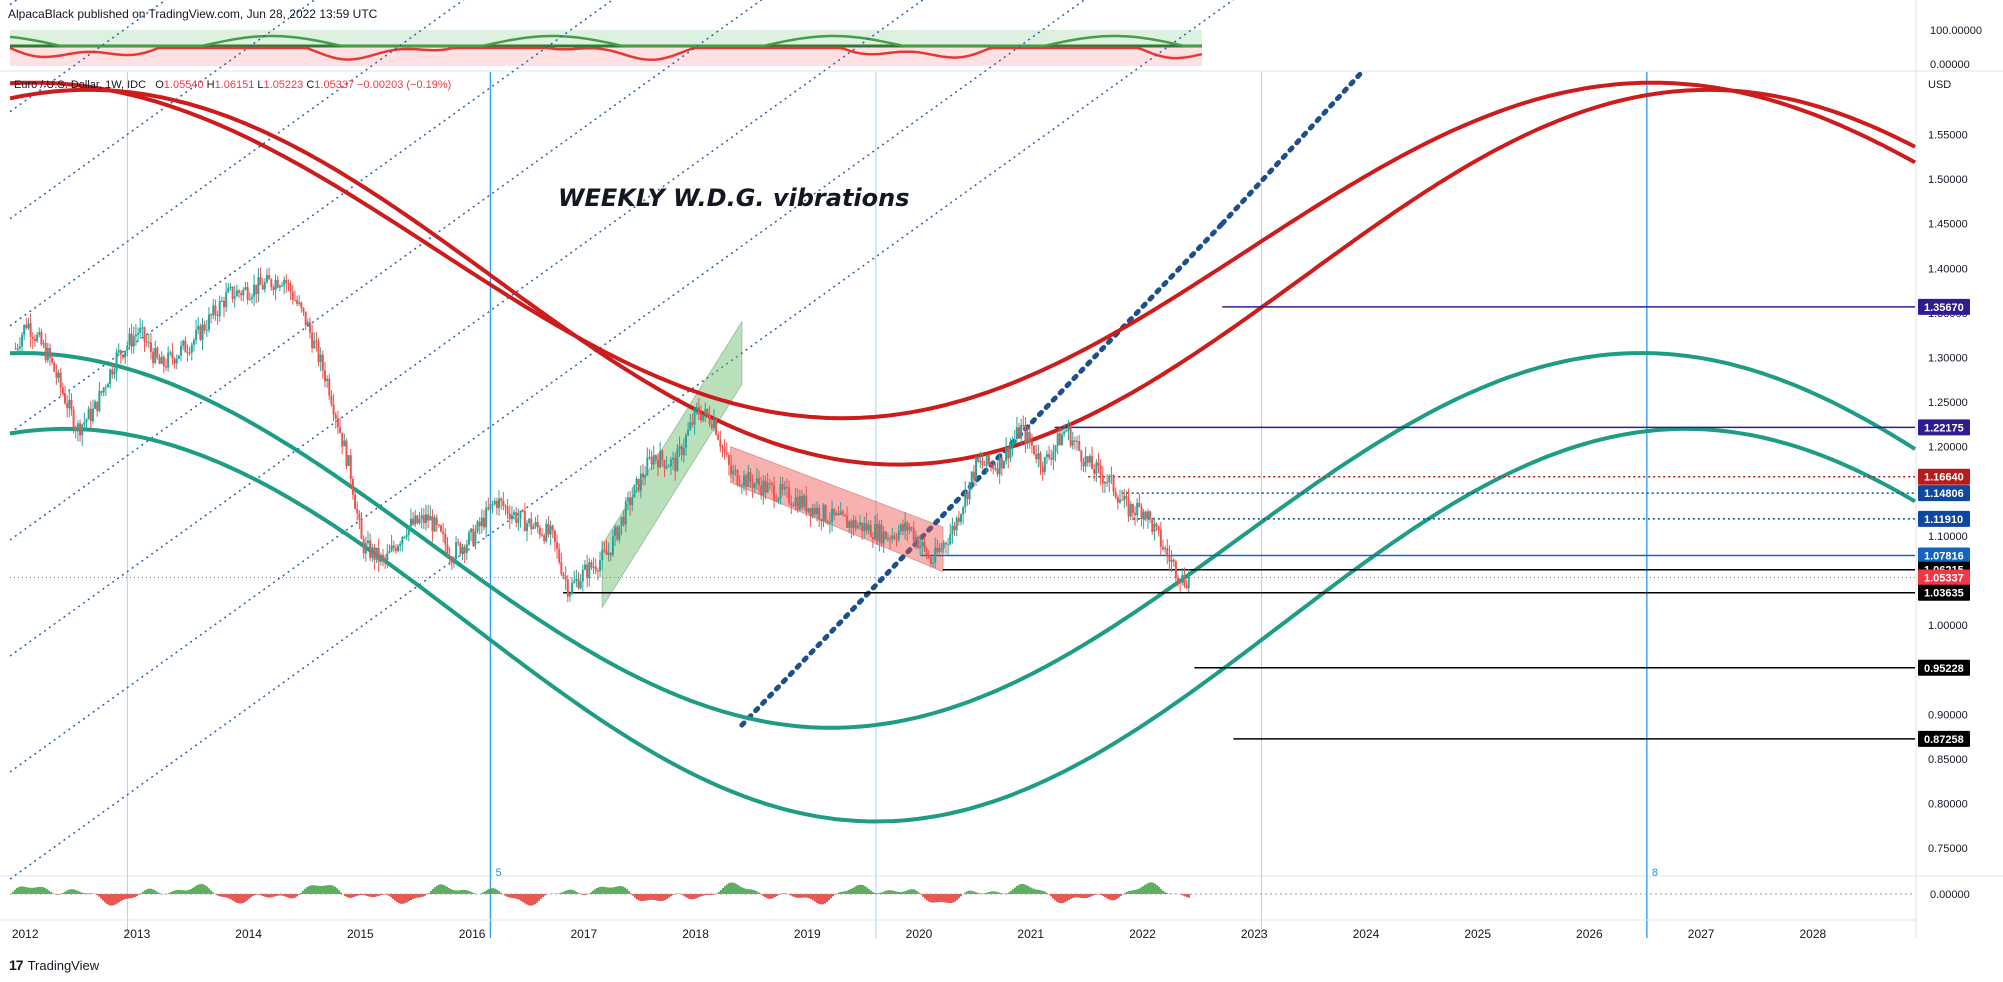 This screenshot has height=982, width=2003. What do you see at coordinates (1948, 715) in the screenshot?
I see `y-tick-0.90000: 0.90000` at bounding box center [1948, 715].